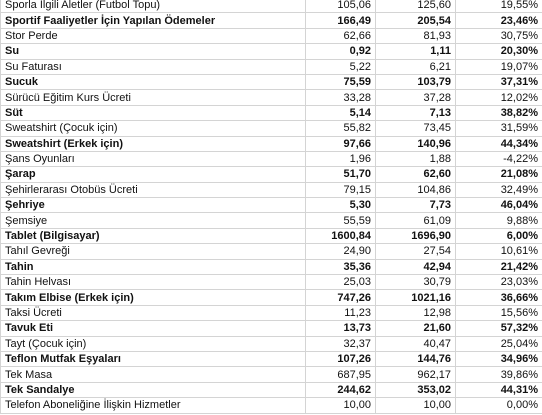 This screenshot has height=415, width=542. What do you see at coordinates (415, 51) in the screenshot?
I see `new-price: 1,11` at bounding box center [415, 51].